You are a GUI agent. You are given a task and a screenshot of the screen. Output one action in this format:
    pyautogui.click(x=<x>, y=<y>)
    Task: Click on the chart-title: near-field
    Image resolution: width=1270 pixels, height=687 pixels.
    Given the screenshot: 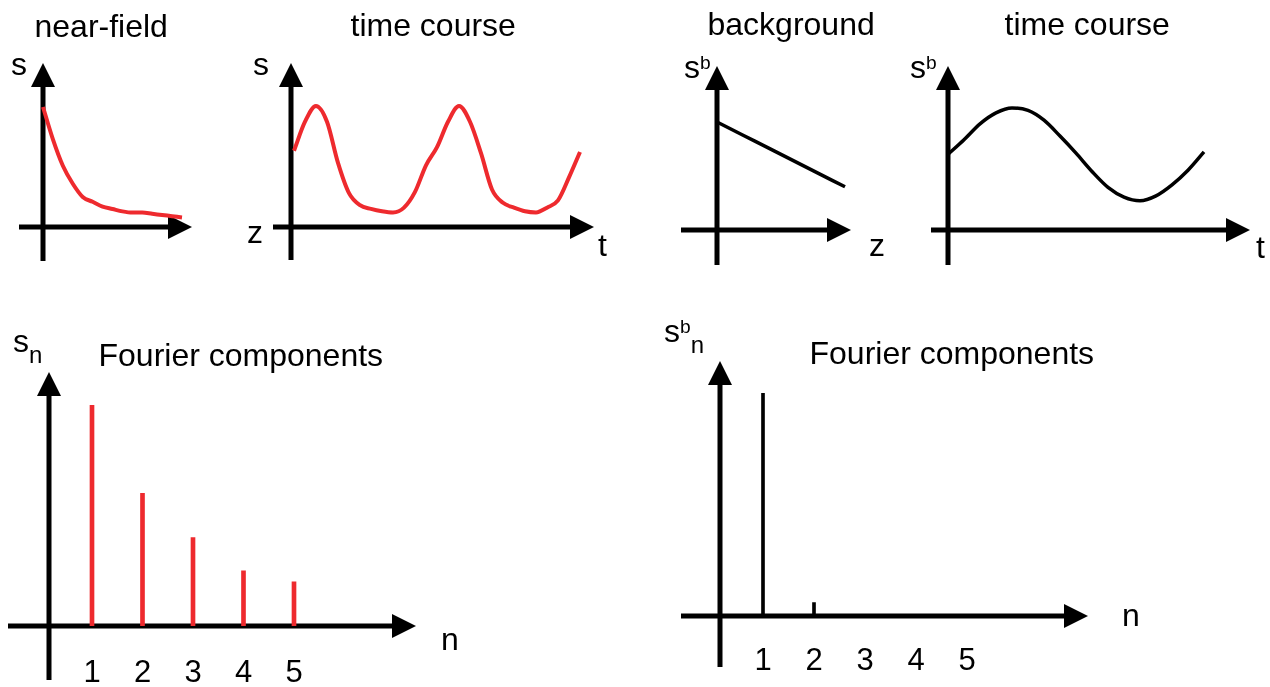 What is the action you would take?
    pyautogui.click(x=101, y=26)
    